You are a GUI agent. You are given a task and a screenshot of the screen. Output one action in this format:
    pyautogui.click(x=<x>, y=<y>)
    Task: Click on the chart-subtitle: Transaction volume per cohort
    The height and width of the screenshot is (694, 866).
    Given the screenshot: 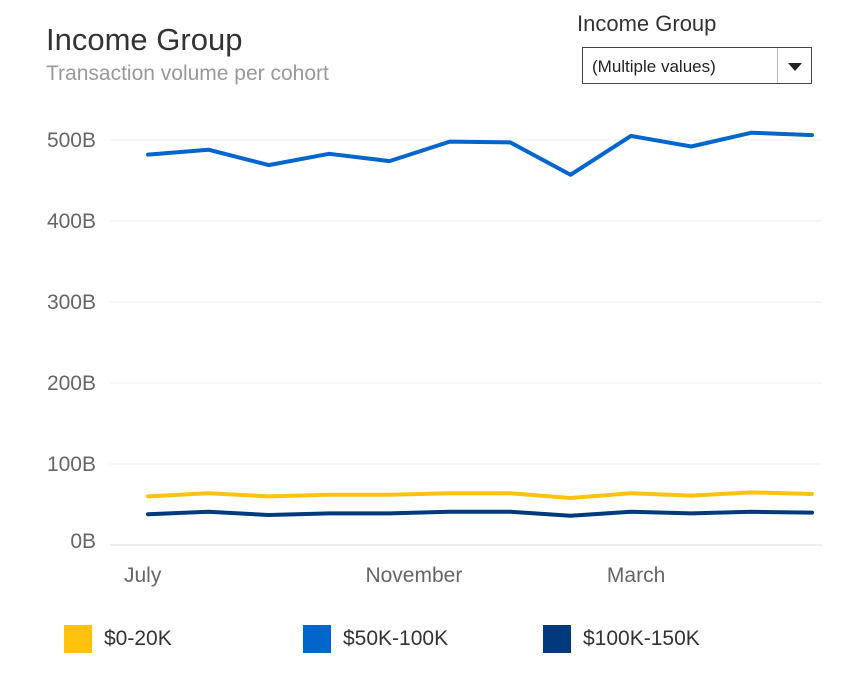 What is the action you would take?
    pyautogui.click(x=187, y=73)
    